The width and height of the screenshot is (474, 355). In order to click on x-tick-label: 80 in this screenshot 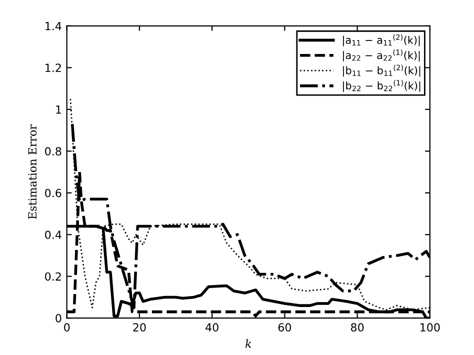, I will do `click(357, 327)`.